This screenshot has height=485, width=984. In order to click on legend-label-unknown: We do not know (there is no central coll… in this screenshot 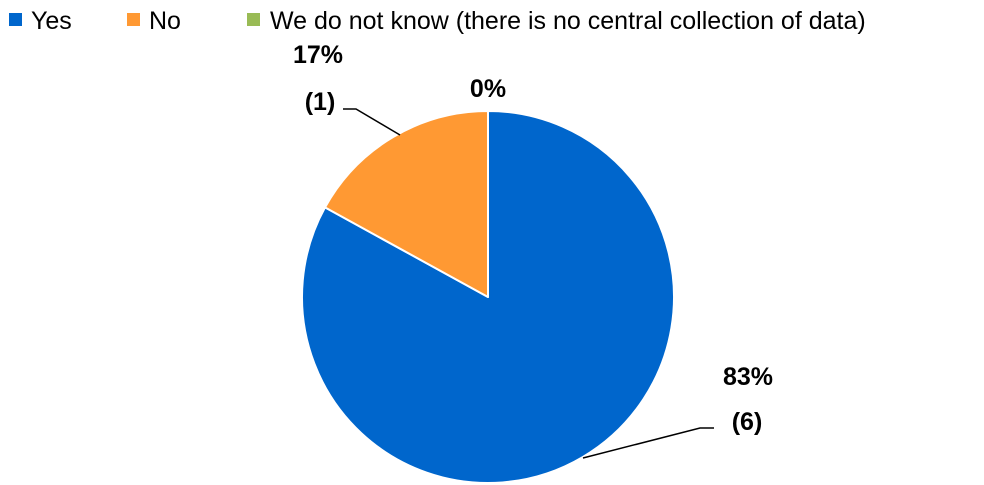, I will do `click(568, 21)`.